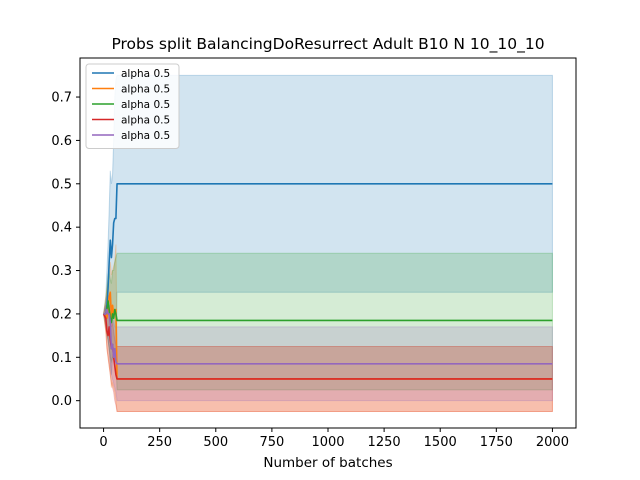  Describe the element at coordinates (384, 442) in the screenshot. I see `x-tick-label: 1250` at that location.